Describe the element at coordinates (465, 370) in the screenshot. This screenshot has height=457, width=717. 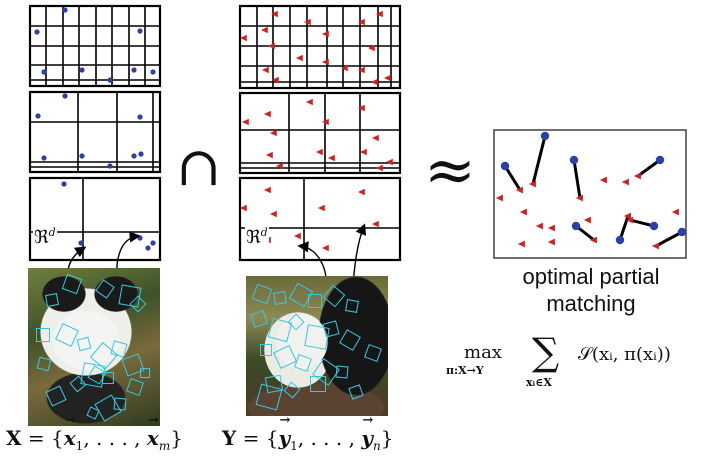
I see `max-subscript: π:X→Y` at that location.